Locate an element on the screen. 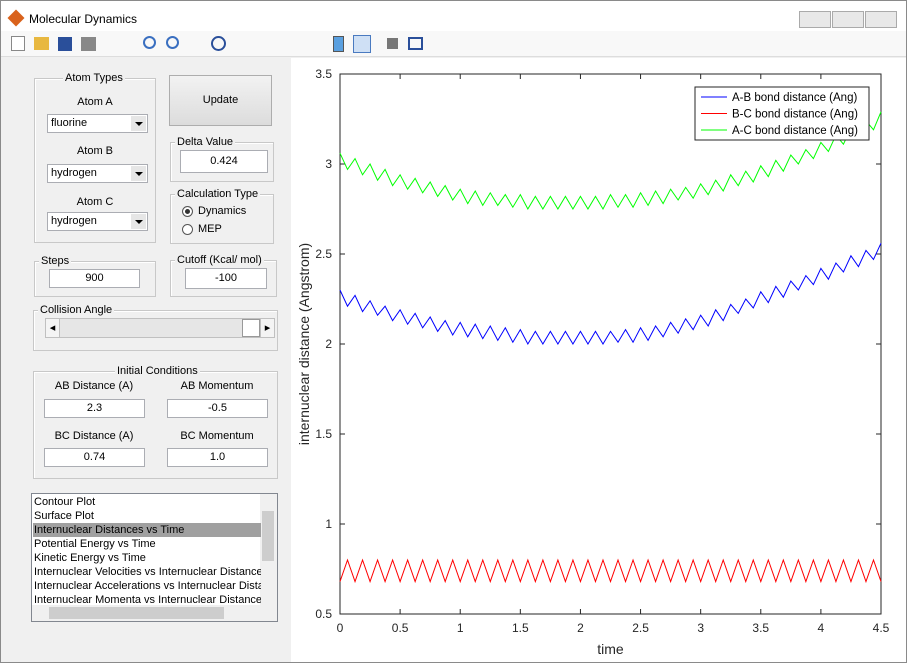  text-input: -100 is located at coordinates (226, 278).